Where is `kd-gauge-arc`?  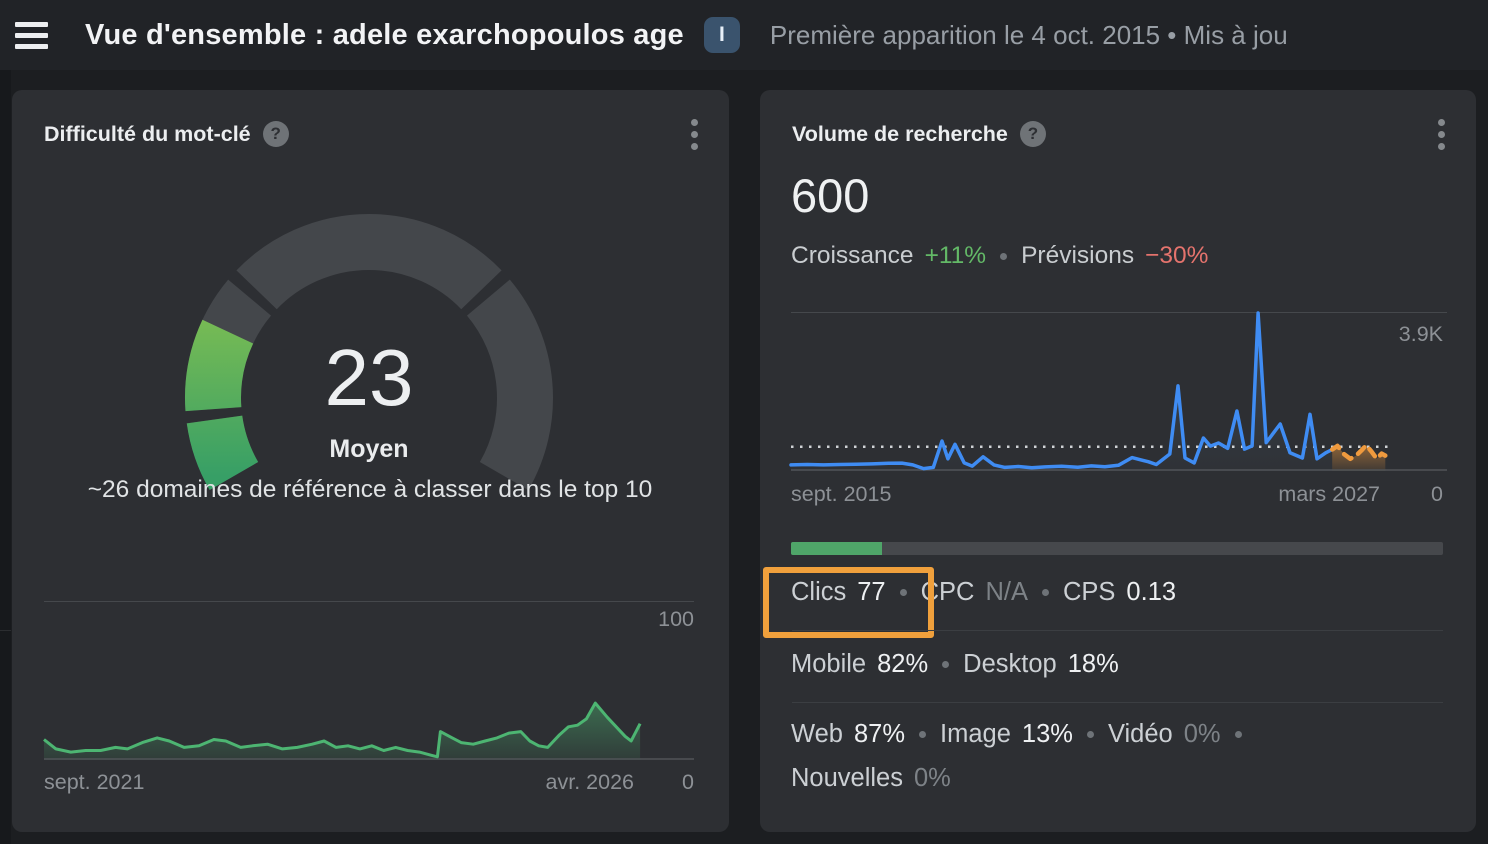 kd-gauge-arc is located at coordinates (369, 352).